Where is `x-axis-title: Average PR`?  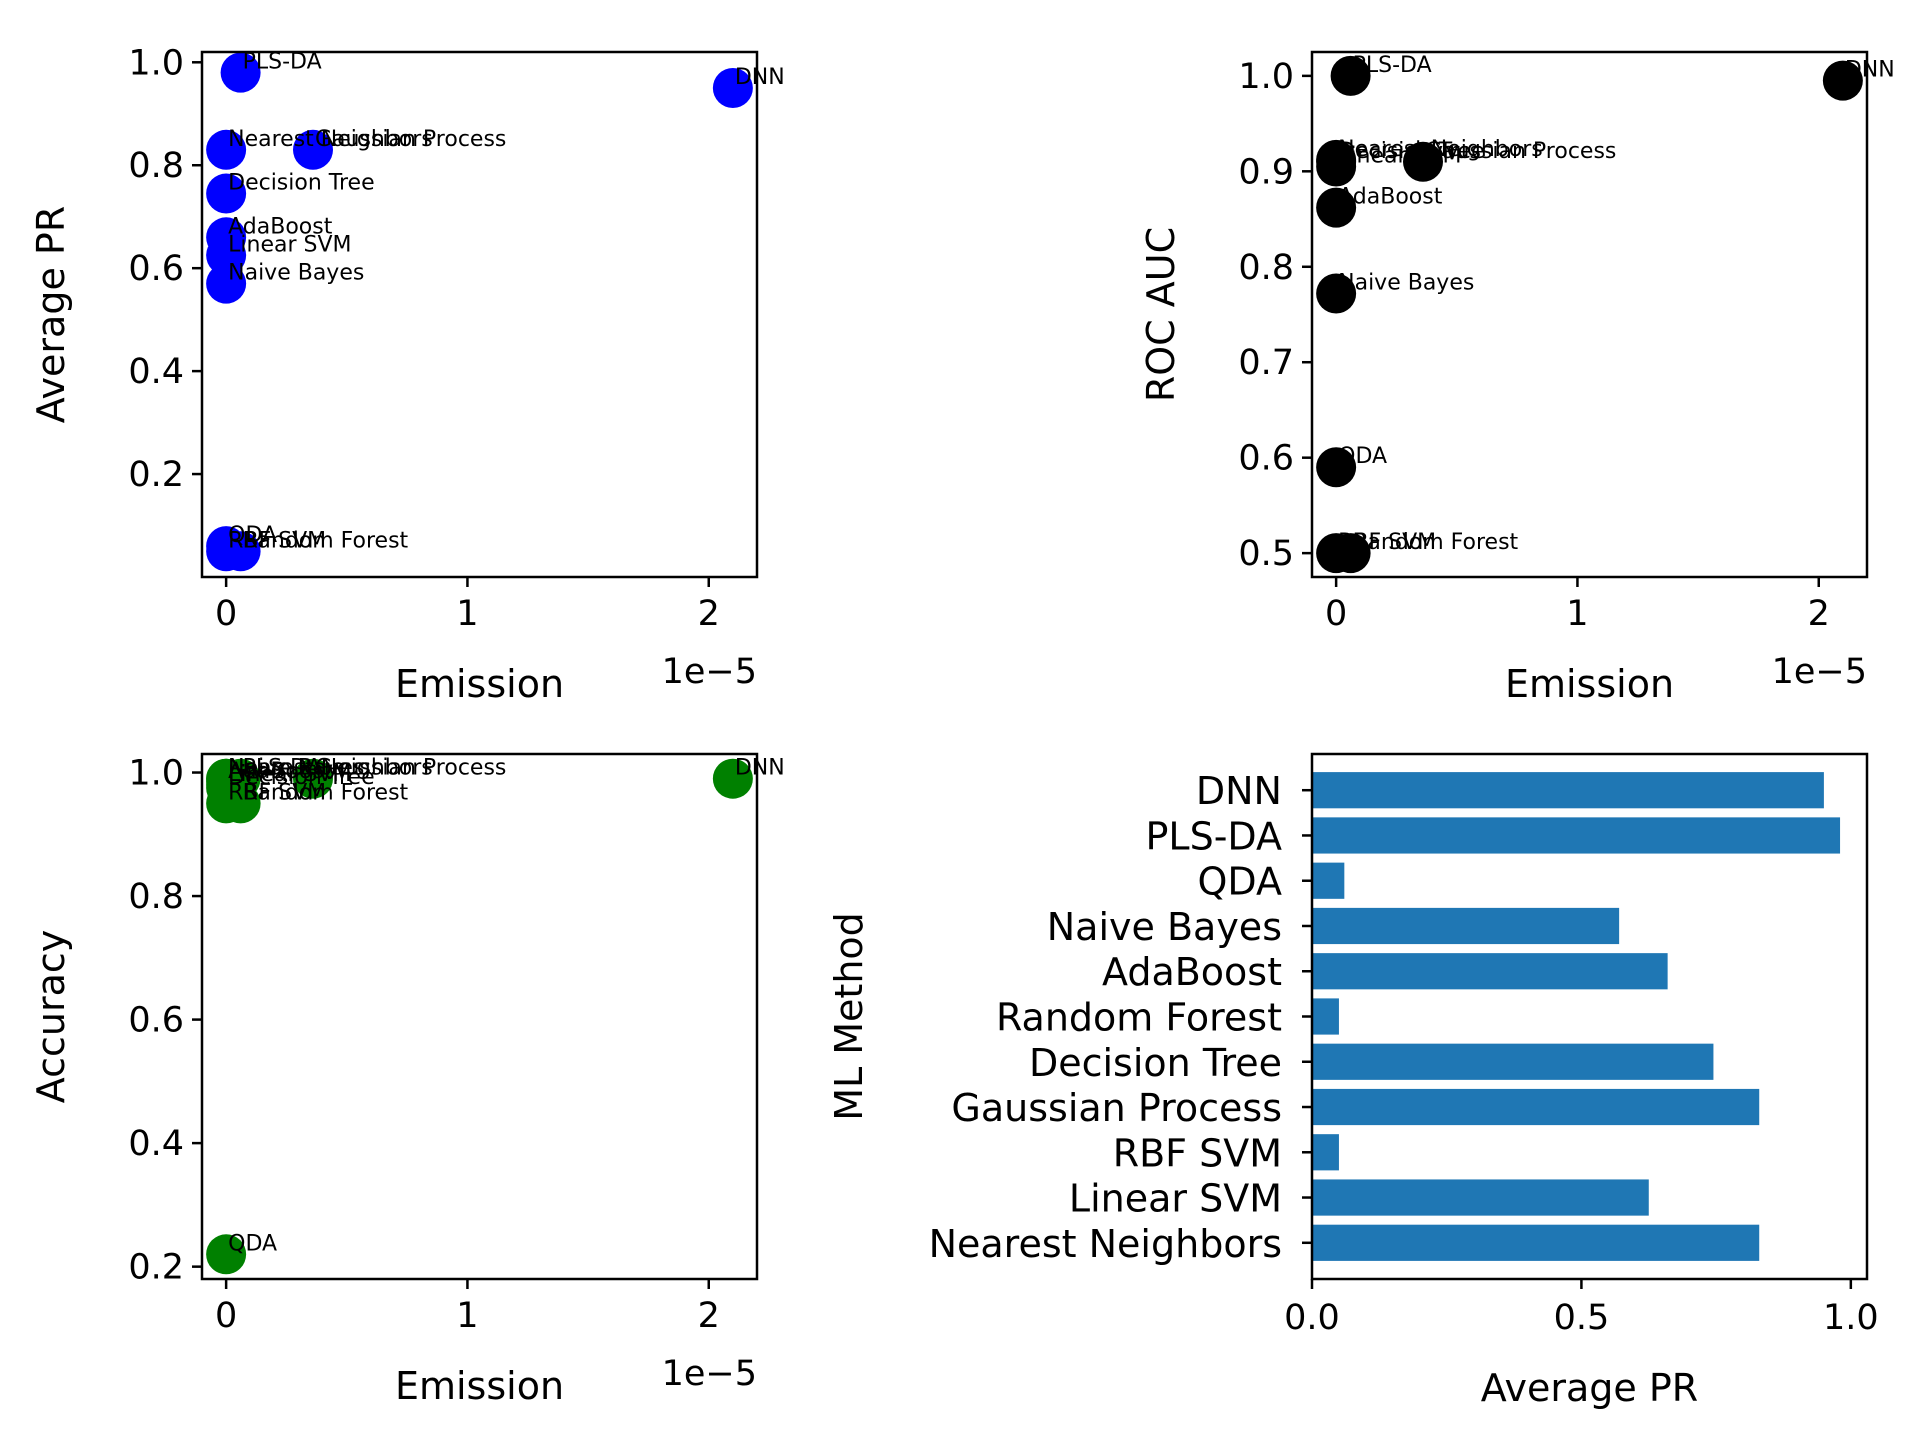
x-axis-title: Average PR is located at coordinates (1589, 1388).